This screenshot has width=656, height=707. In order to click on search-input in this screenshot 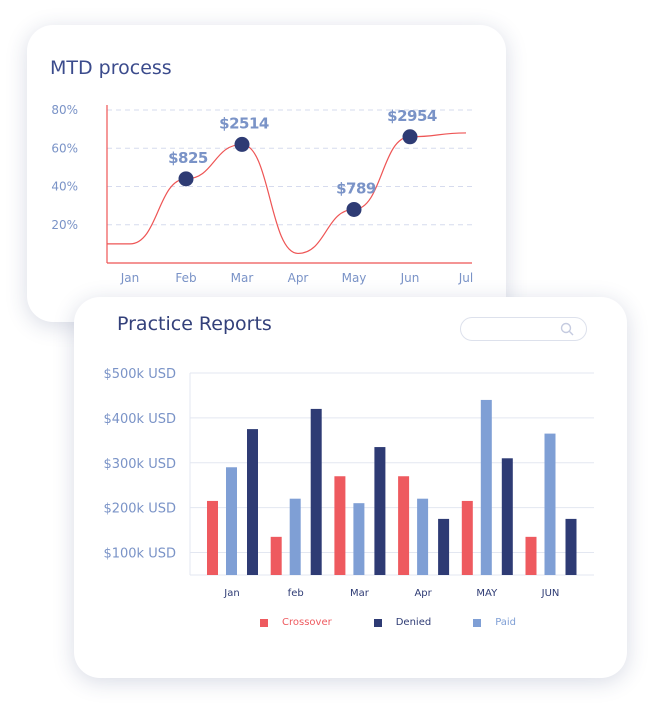, I will do `click(523, 329)`.